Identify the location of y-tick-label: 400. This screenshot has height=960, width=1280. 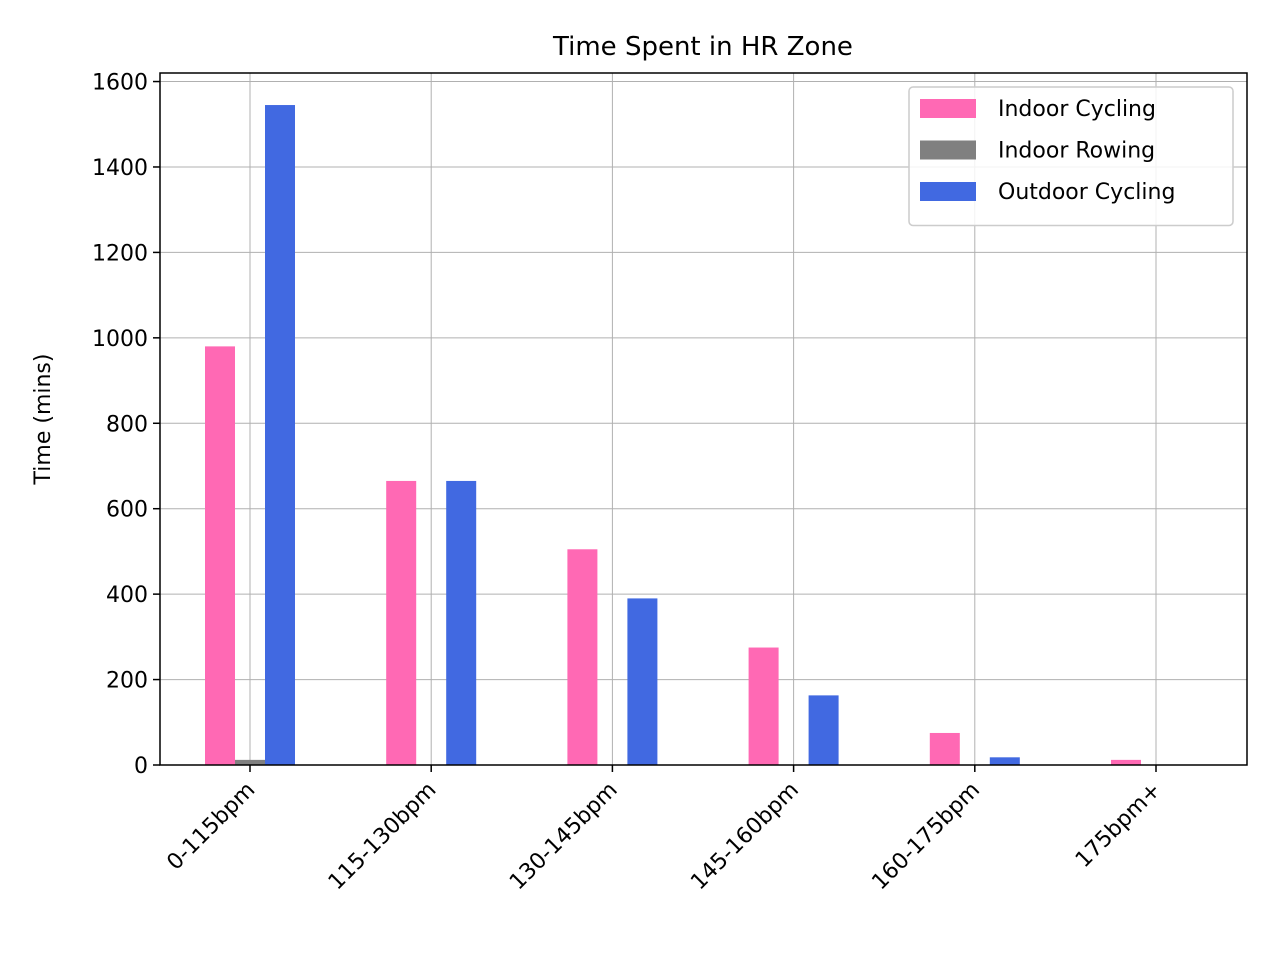
(127, 595).